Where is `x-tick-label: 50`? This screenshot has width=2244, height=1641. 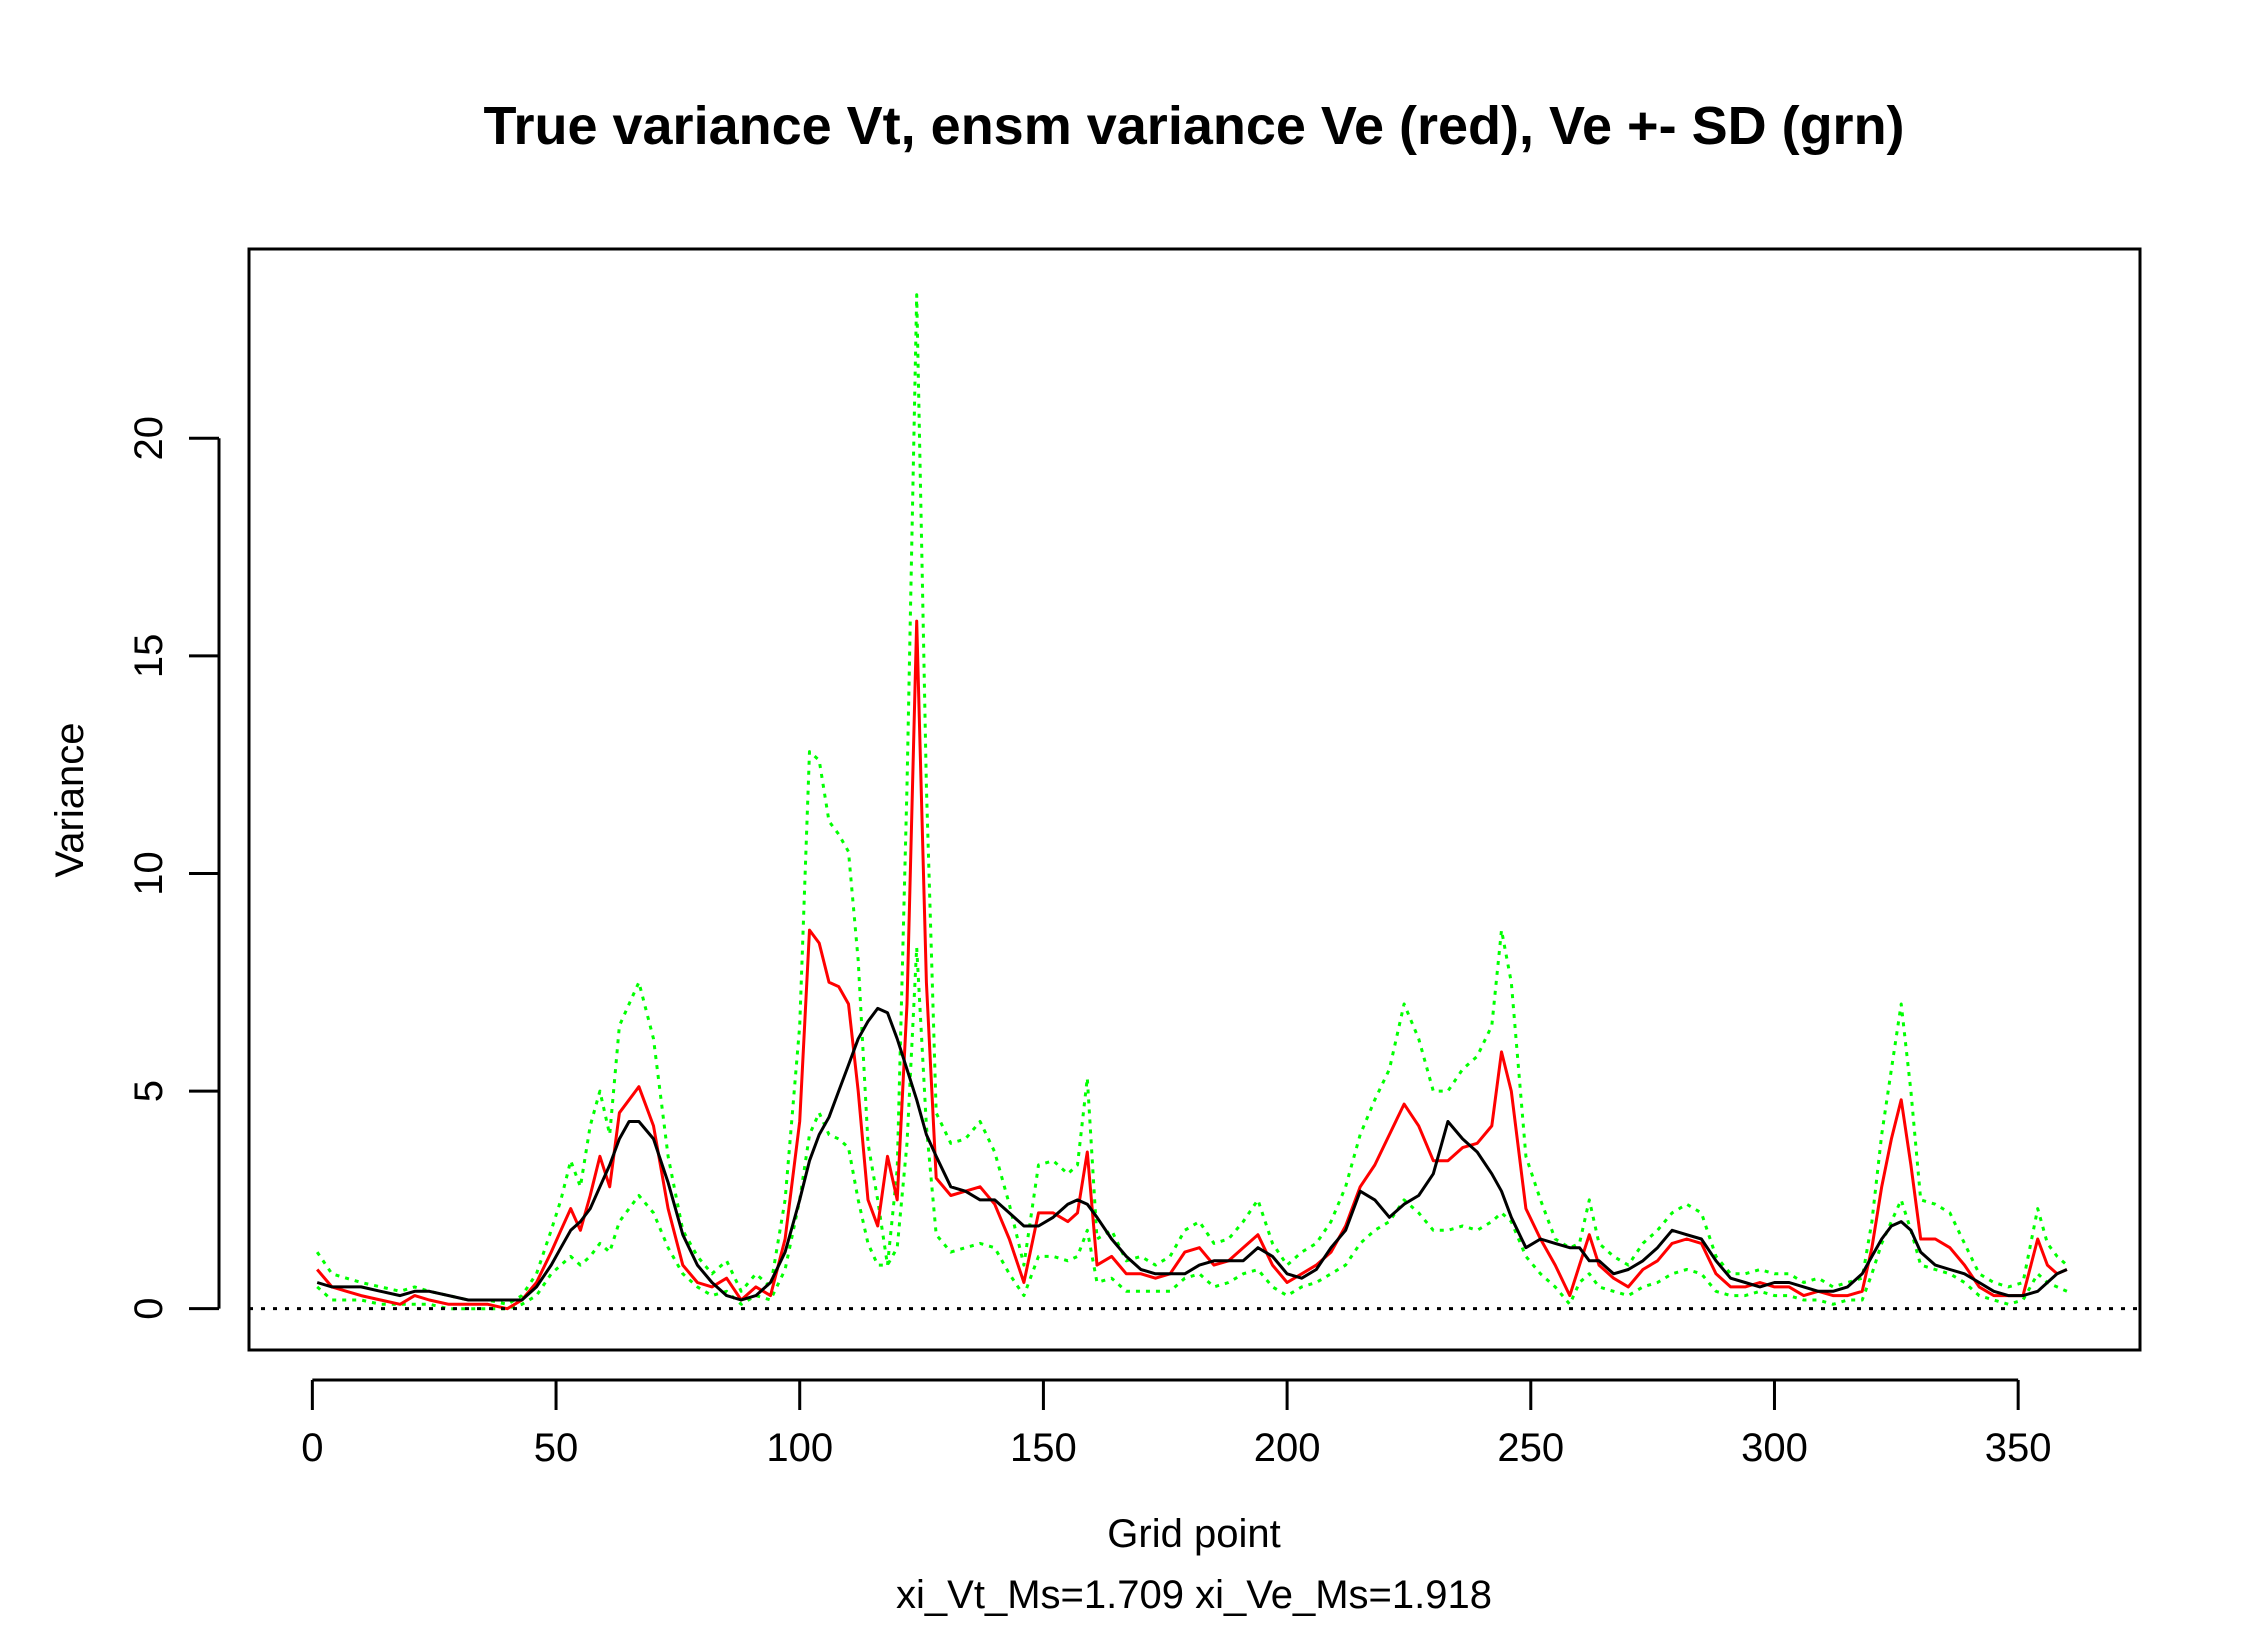
x-tick-label: 50 is located at coordinates (556, 1448).